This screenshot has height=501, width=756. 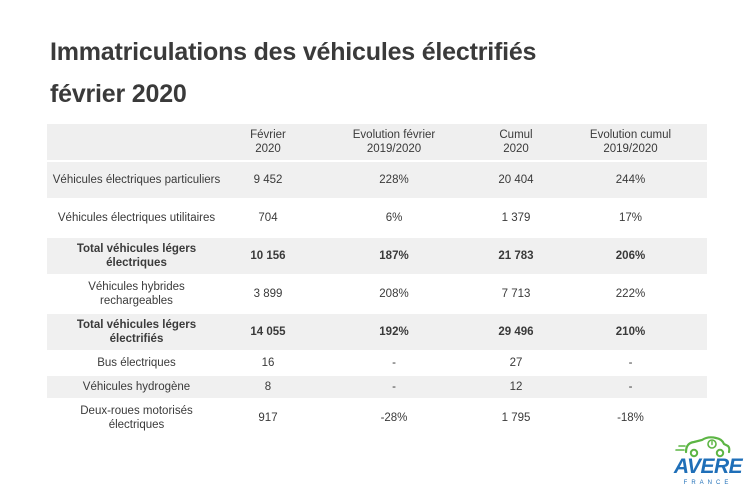 What do you see at coordinates (394, 180) in the screenshot?
I see `cell-evolution-fevrier: 228%` at bounding box center [394, 180].